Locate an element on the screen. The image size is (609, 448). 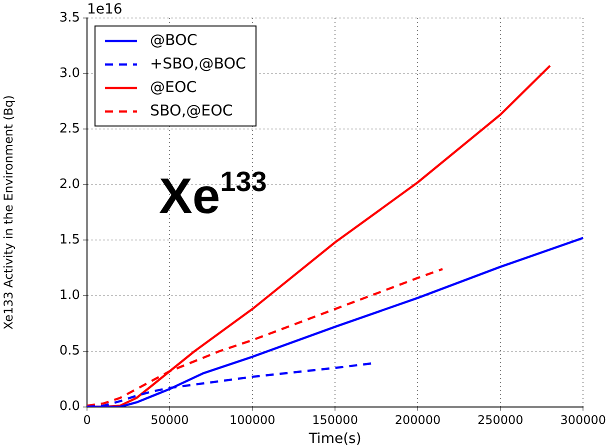
x-axis-title: Time(s) is located at coordinates (335, 439).